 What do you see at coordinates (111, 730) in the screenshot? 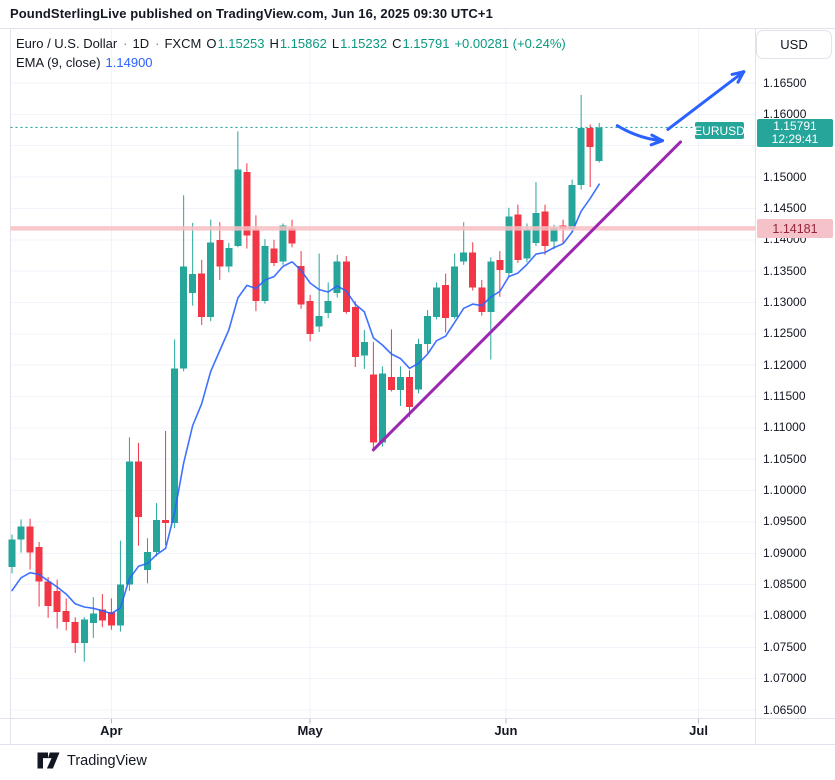
I see `time-axis-label-apr: Apr` at bounding box center [111, 730].